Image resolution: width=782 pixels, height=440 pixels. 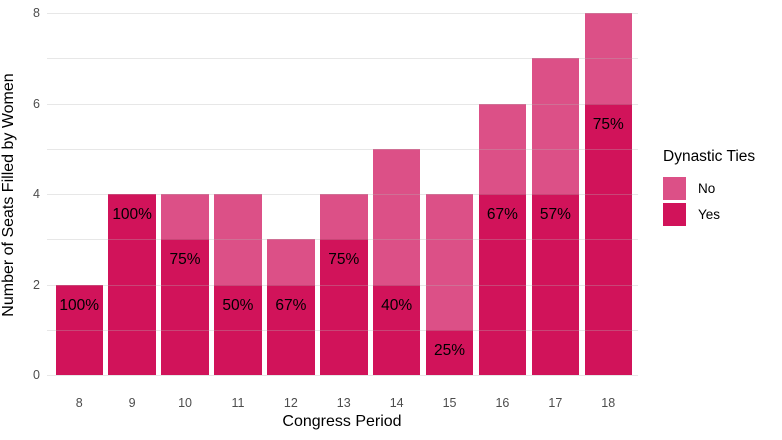 What do you see at coordinates (608, 403) in the screenshot?
I see `x-tick-label: 18` at bounding box center [608, 403].